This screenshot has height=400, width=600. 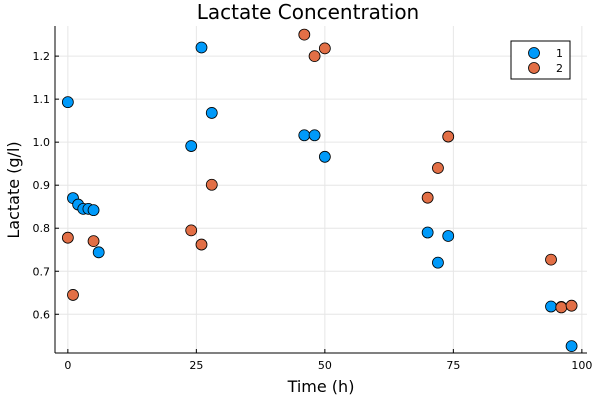 I want to click on x-tick-label: 0, so click(x=67, y=365).